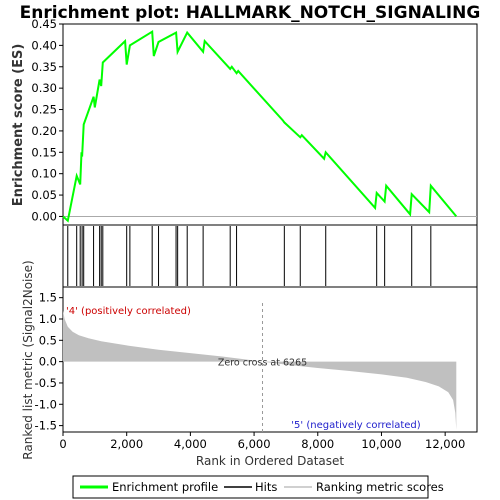 The height and width of the screenshot is (500, 500). What do you see at coordinates (317, 444) in the screenshot?
I see `x-tick-label: 8,000` at bounding box center [317, 444].